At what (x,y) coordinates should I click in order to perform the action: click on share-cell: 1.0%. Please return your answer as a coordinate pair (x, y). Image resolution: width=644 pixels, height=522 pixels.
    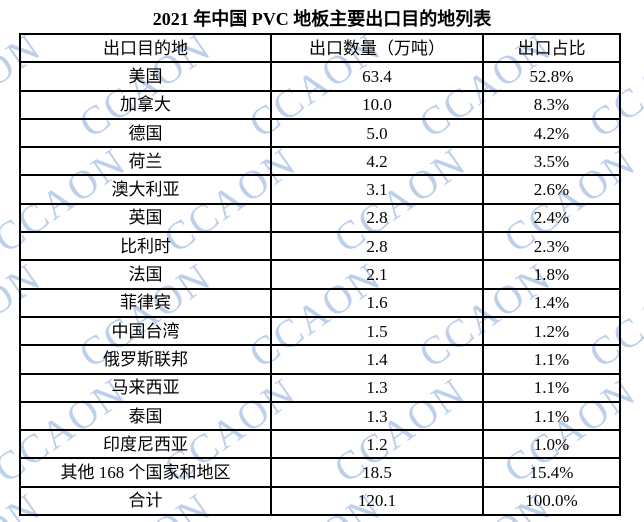
    Looking at the image, I should click on (551, 444).